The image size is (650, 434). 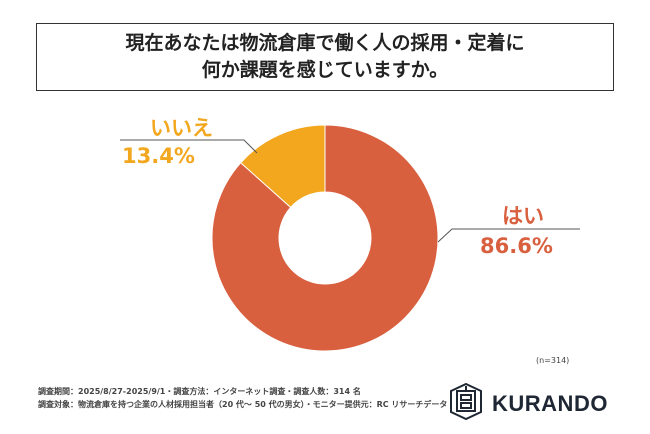 I want to click on leader-line-yes, so click(x=508, y=235).